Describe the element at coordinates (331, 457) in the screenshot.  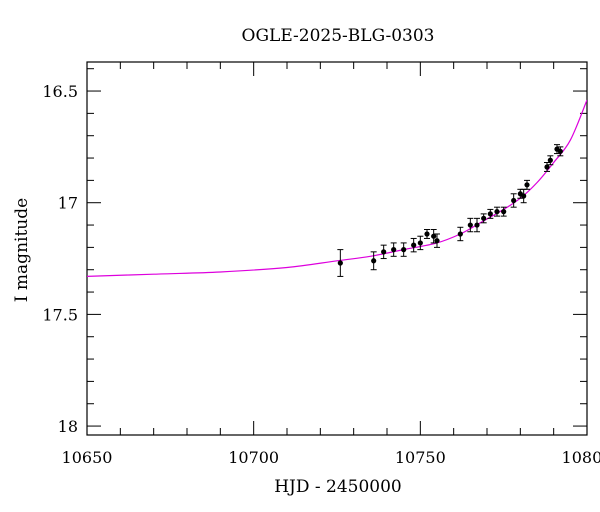
I see `x-tick-labels: 10650 10700 10750 10800` at that location.